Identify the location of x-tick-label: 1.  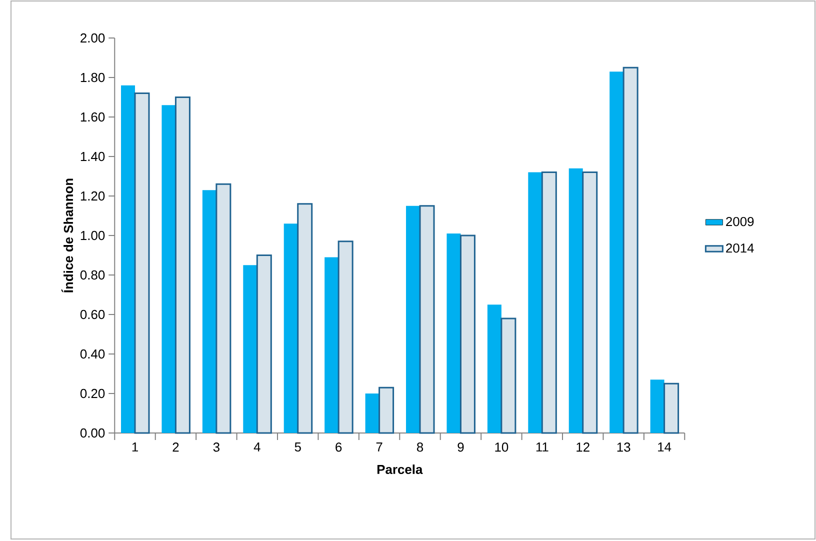
(135, 447).